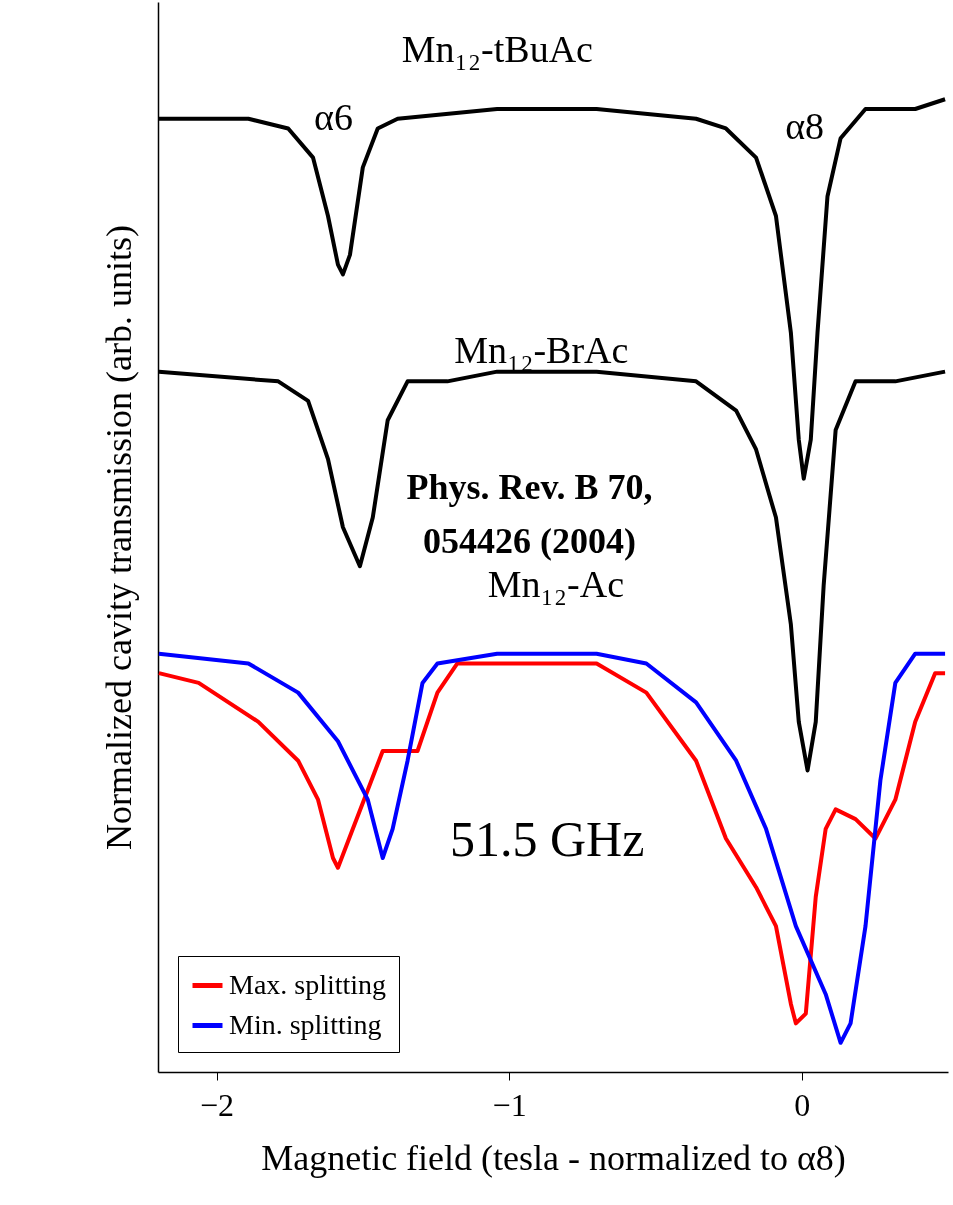 The height and width of the screenshot is (1205, 953). What do you see at coordinates (556, 583) in the screenshot?
I see `annotation: Mn₁₂-Ac` at bounding box center [556, 583].